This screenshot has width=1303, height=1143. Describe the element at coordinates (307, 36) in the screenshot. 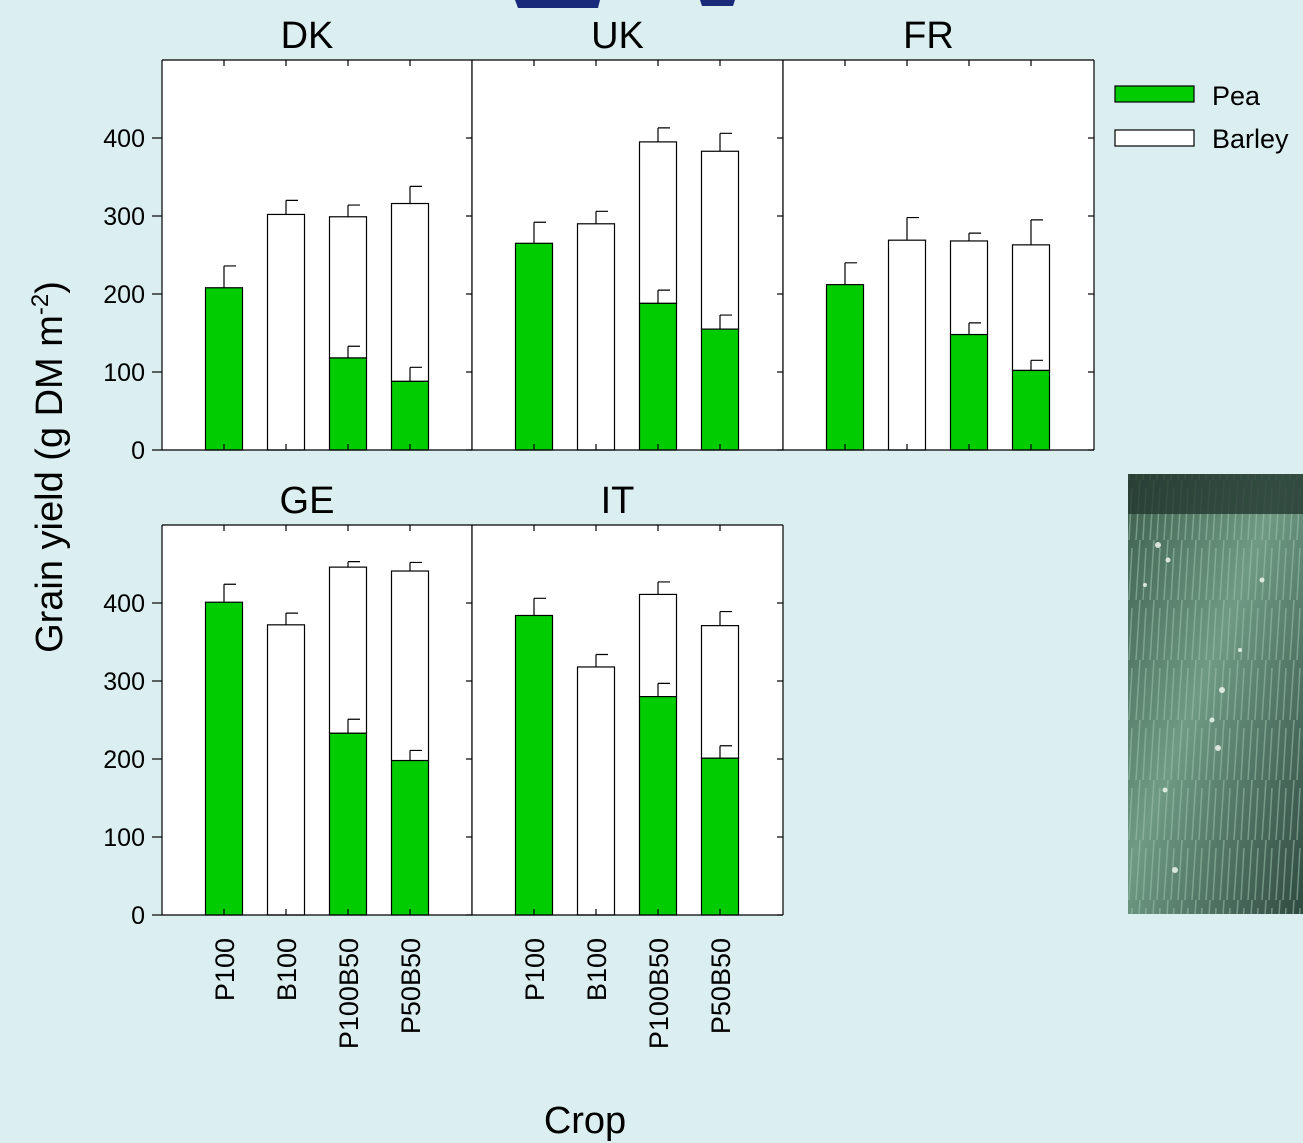

I see `panel-title-dk: DK` at that location.